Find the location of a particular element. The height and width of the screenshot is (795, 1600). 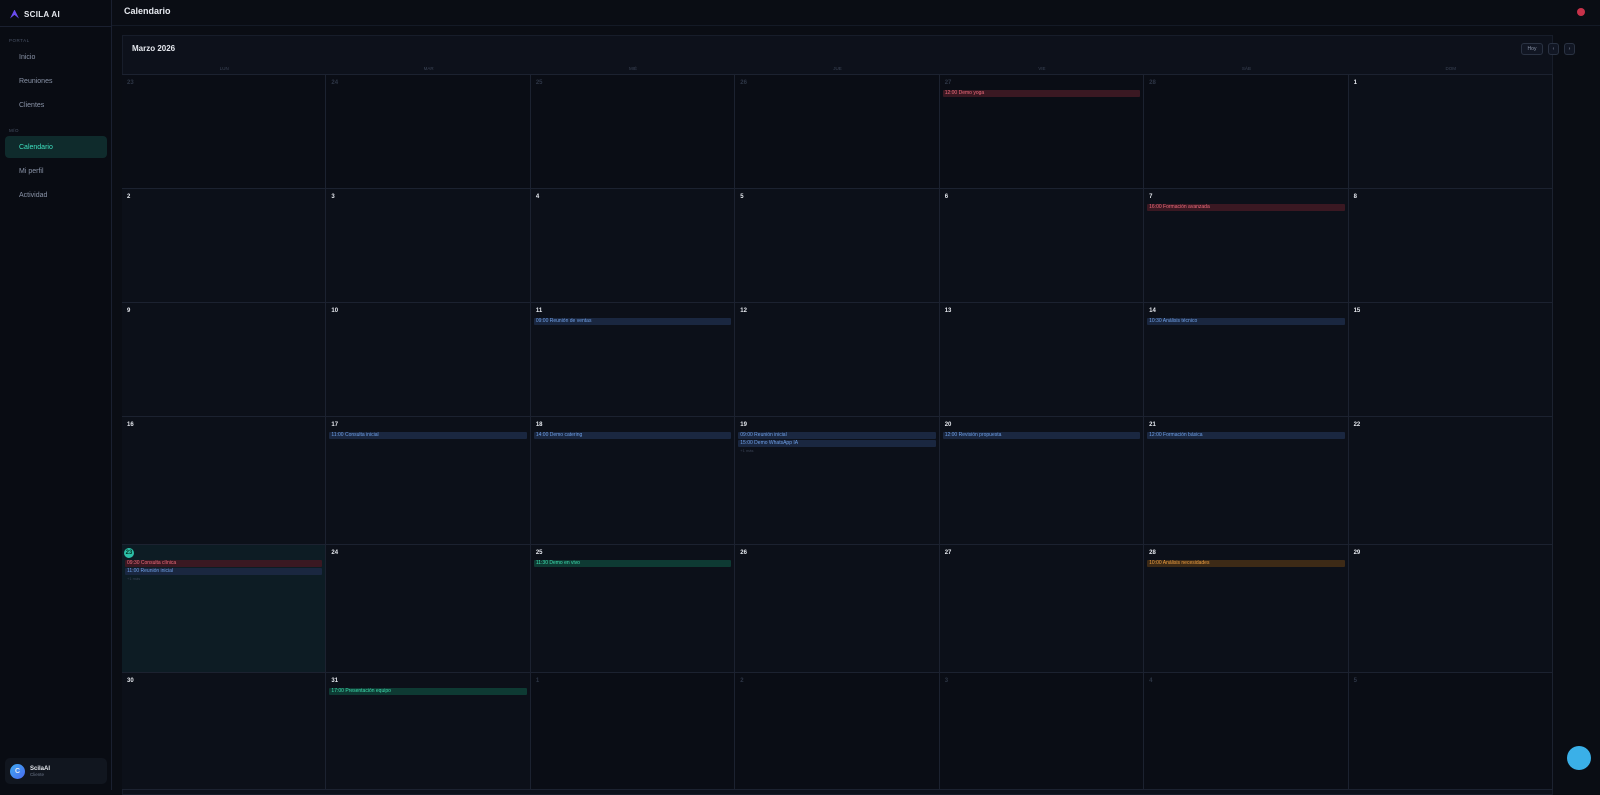

day-number: 19 is located at coordinates (743, 425).